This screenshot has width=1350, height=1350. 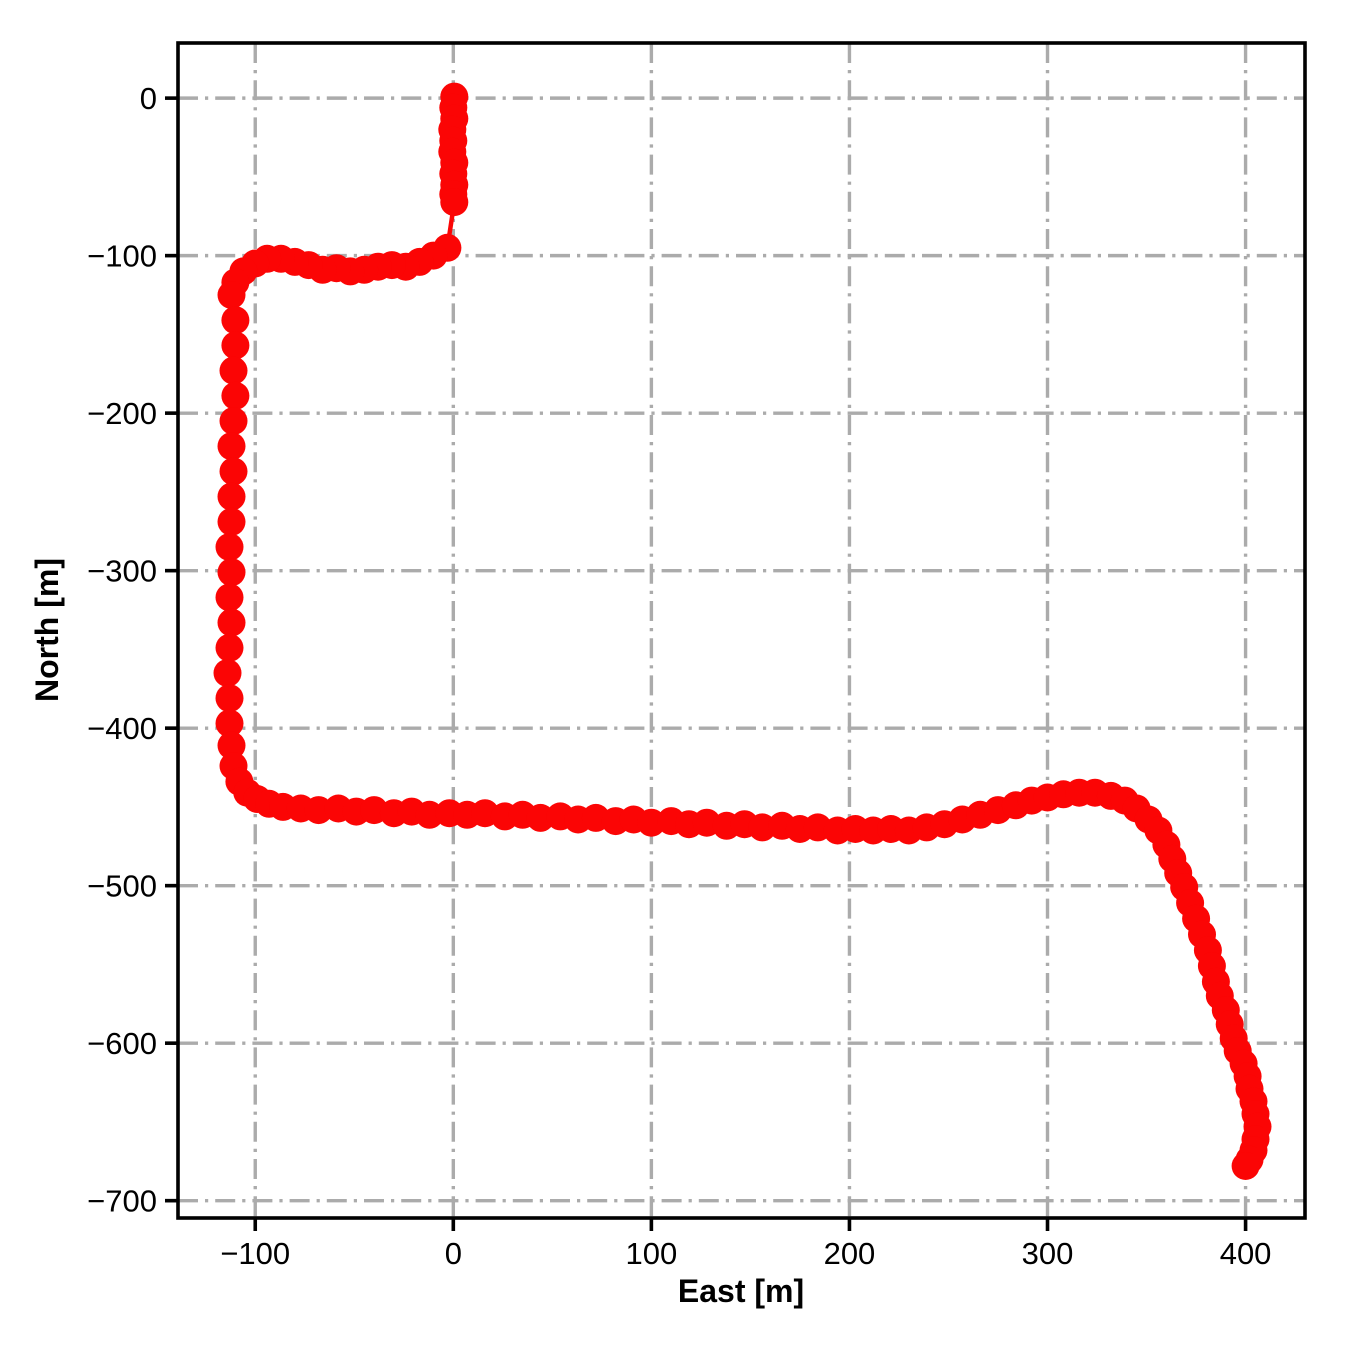 I want to click on x-tick-labels: −100 0 100 200 300 400, so click(x=745, y=1253).